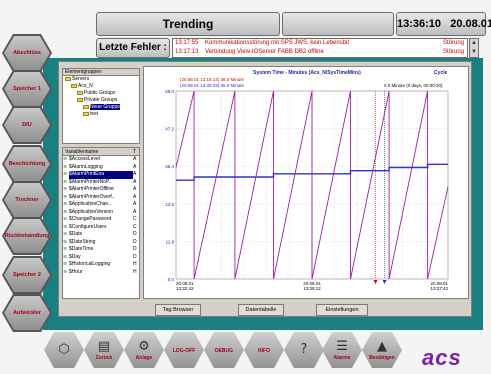 This screenshot has width=491, height=374. I want to click on back-icon: ▤, so click(104, 346).